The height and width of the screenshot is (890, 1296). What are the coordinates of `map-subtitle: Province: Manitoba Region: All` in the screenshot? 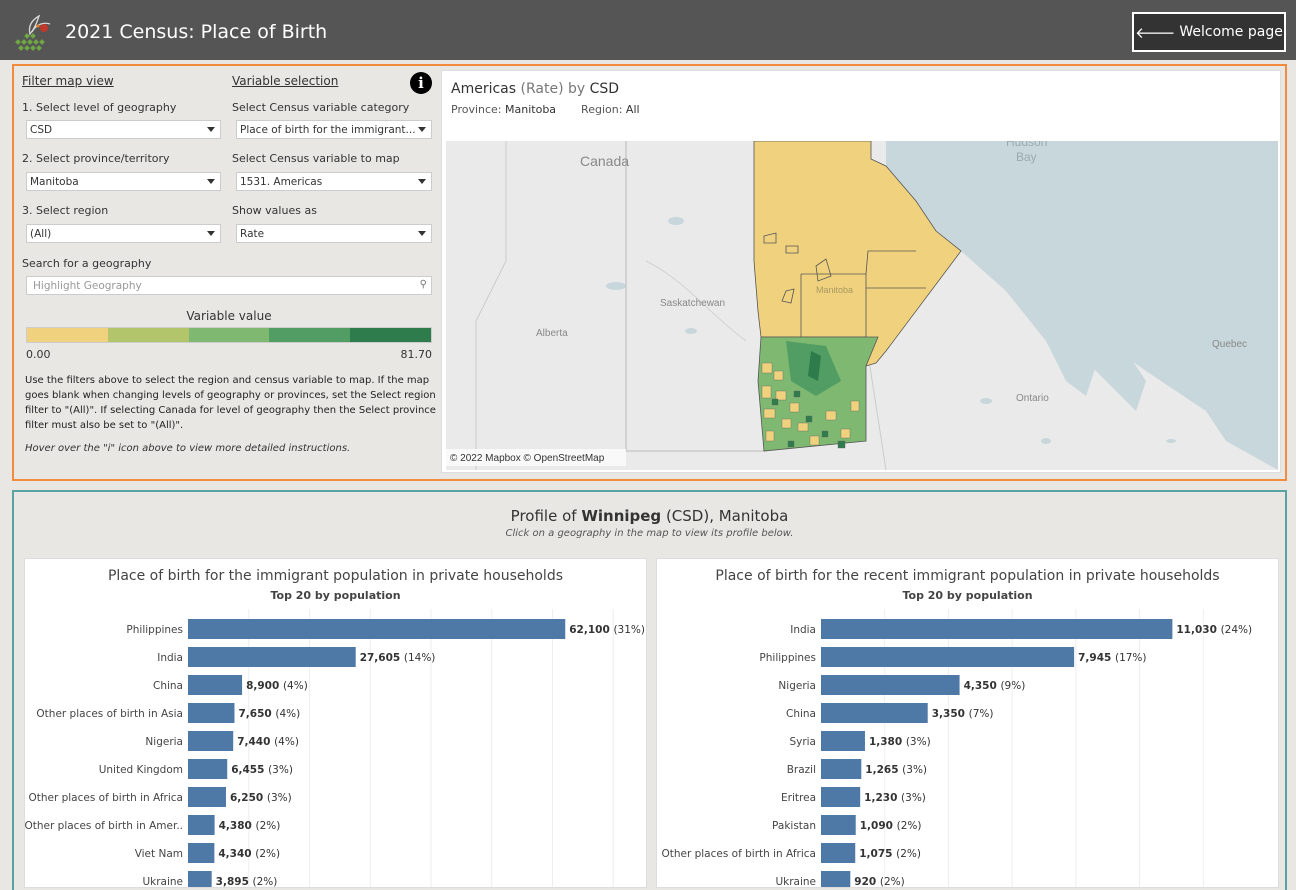 It's located at (545, 109).